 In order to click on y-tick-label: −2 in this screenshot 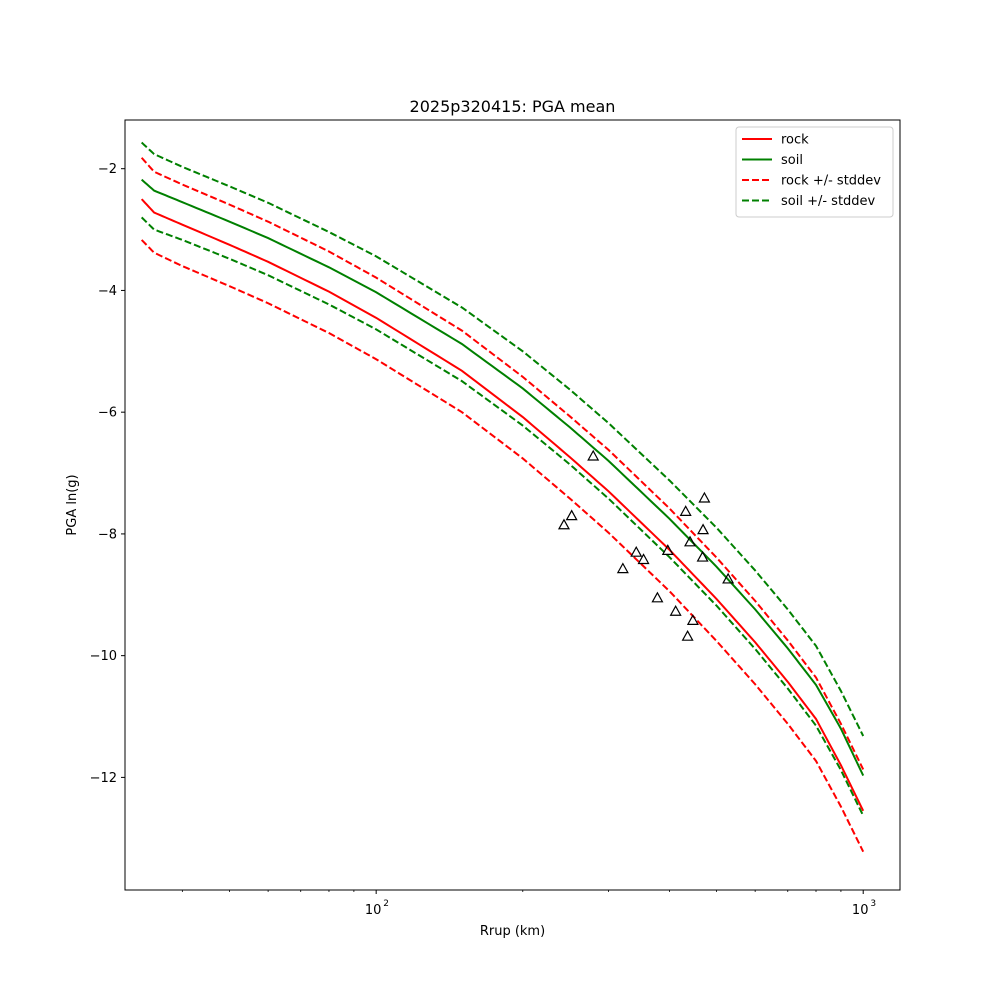, I will do `click(107, 169)`.